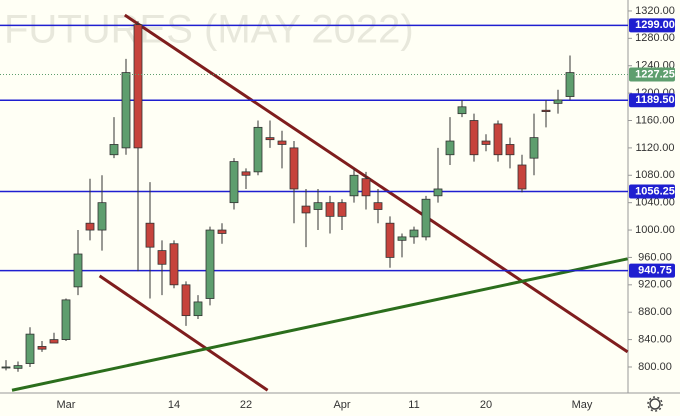 The image size is (680, 416). Describe the element at coordinates (209, 30) in the screenshot. I see `watermark: FUTURES (MAY 2022)` at that location.